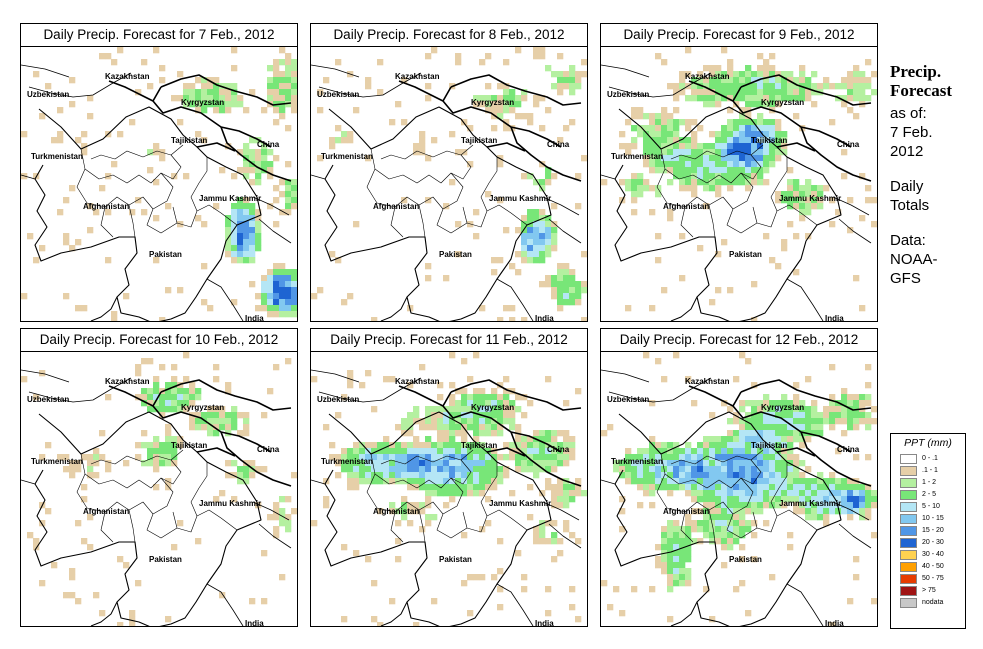 The width and height of the screenshot is (983, 649). I want to click on international-border, so click(148, 213).